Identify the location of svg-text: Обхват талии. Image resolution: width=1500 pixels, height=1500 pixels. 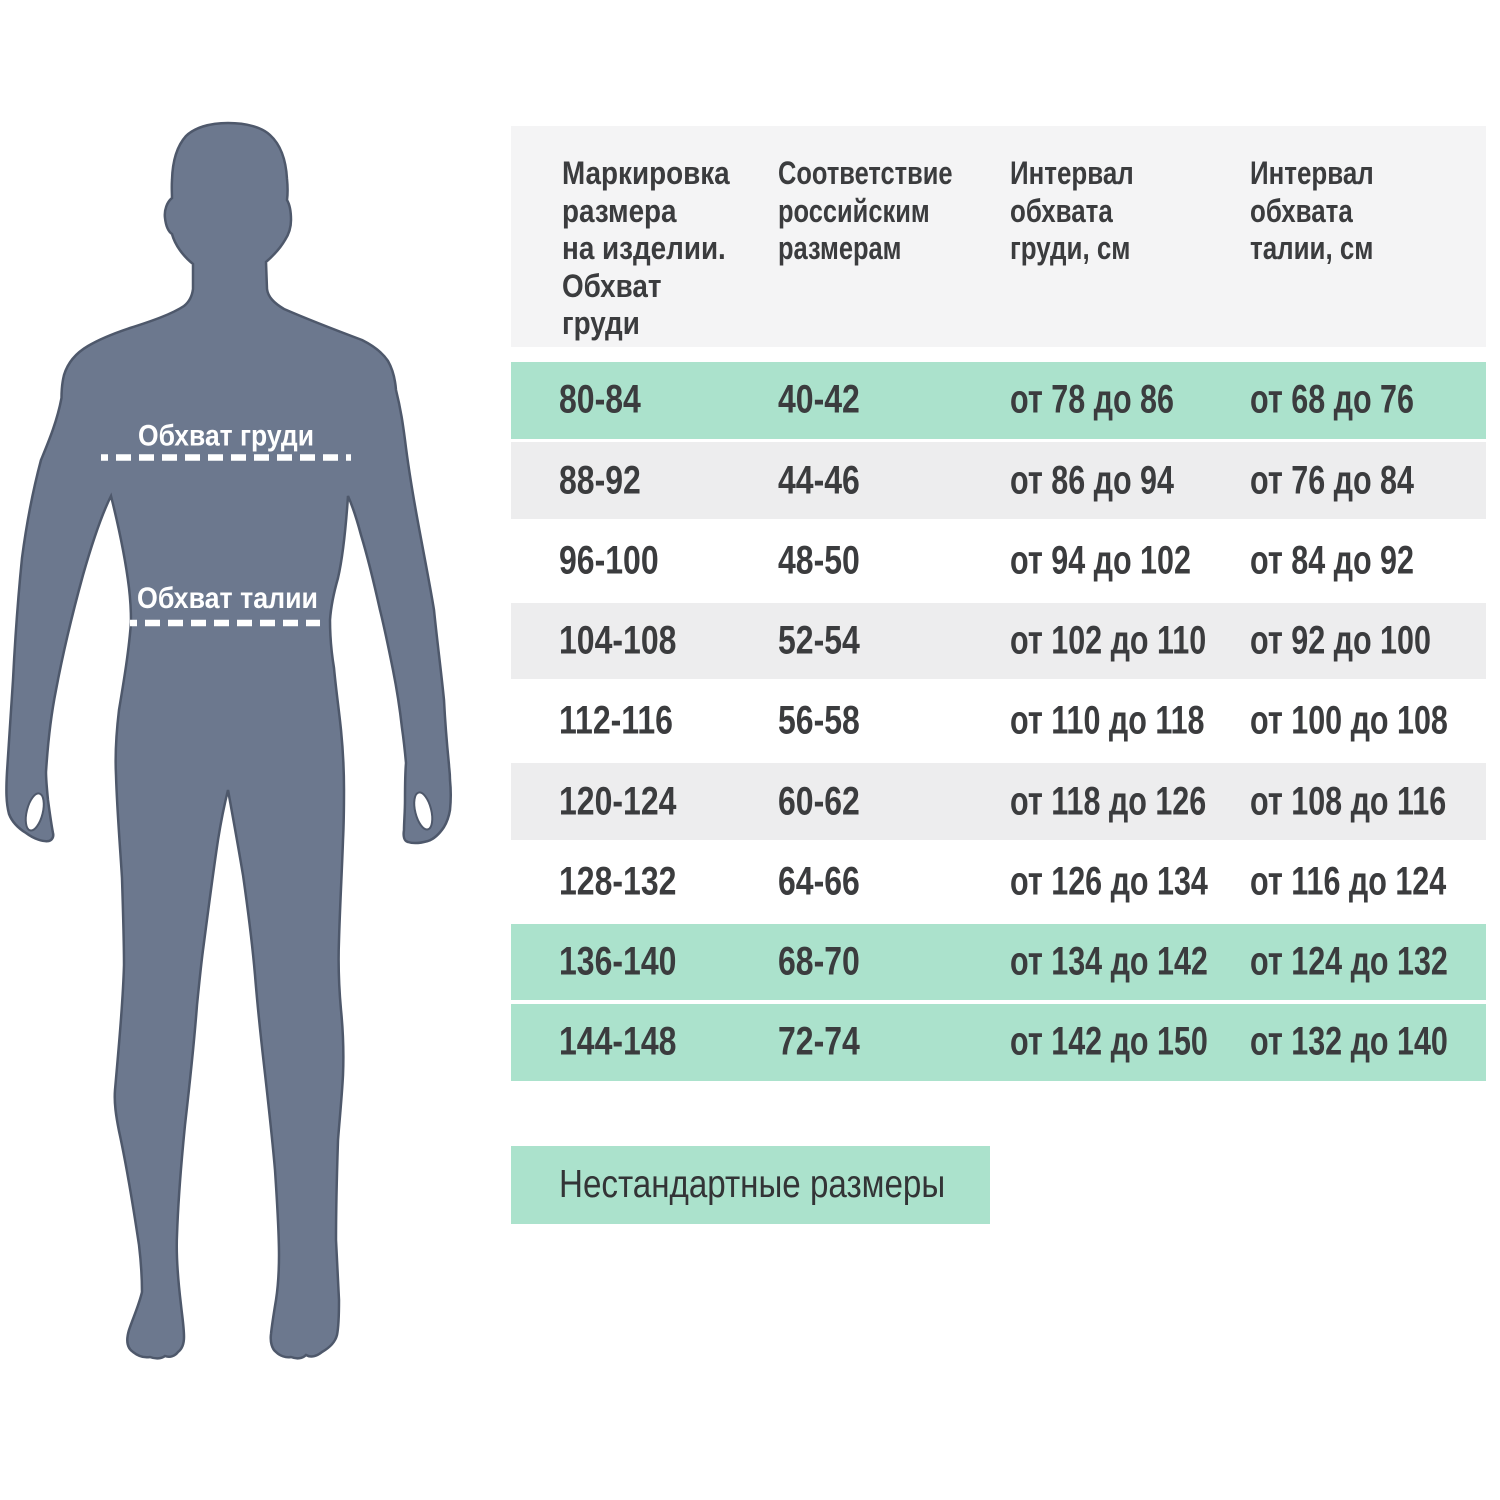
(227, 598).